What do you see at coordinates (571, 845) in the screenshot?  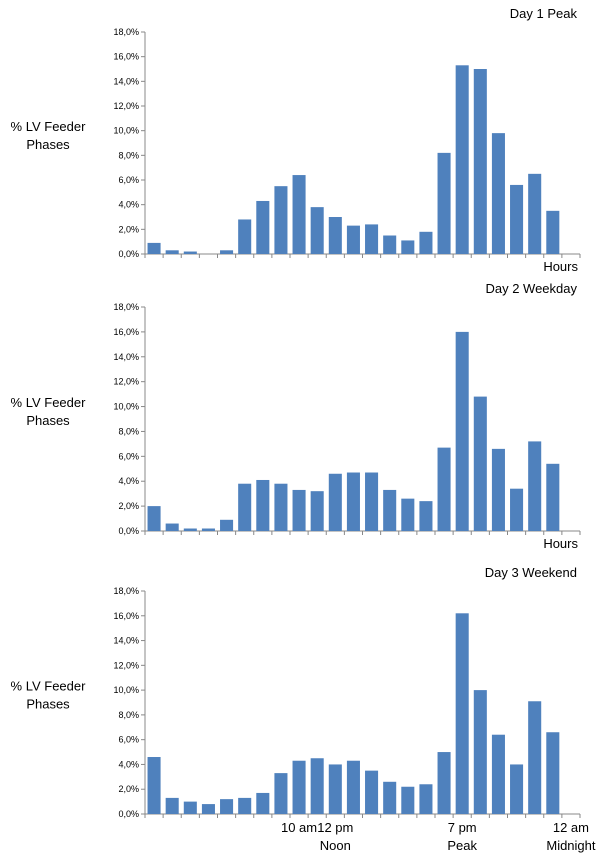 I see `x-annotation-sub: Midnight` at bounding box center [571, 845].